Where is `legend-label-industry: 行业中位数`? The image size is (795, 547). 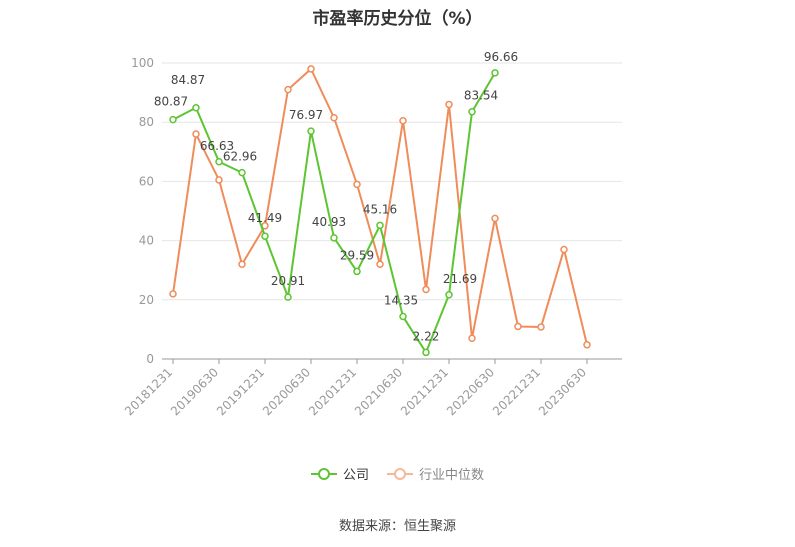 legend-label-industry: 行业中位数 is located at coordinates (452, 475).